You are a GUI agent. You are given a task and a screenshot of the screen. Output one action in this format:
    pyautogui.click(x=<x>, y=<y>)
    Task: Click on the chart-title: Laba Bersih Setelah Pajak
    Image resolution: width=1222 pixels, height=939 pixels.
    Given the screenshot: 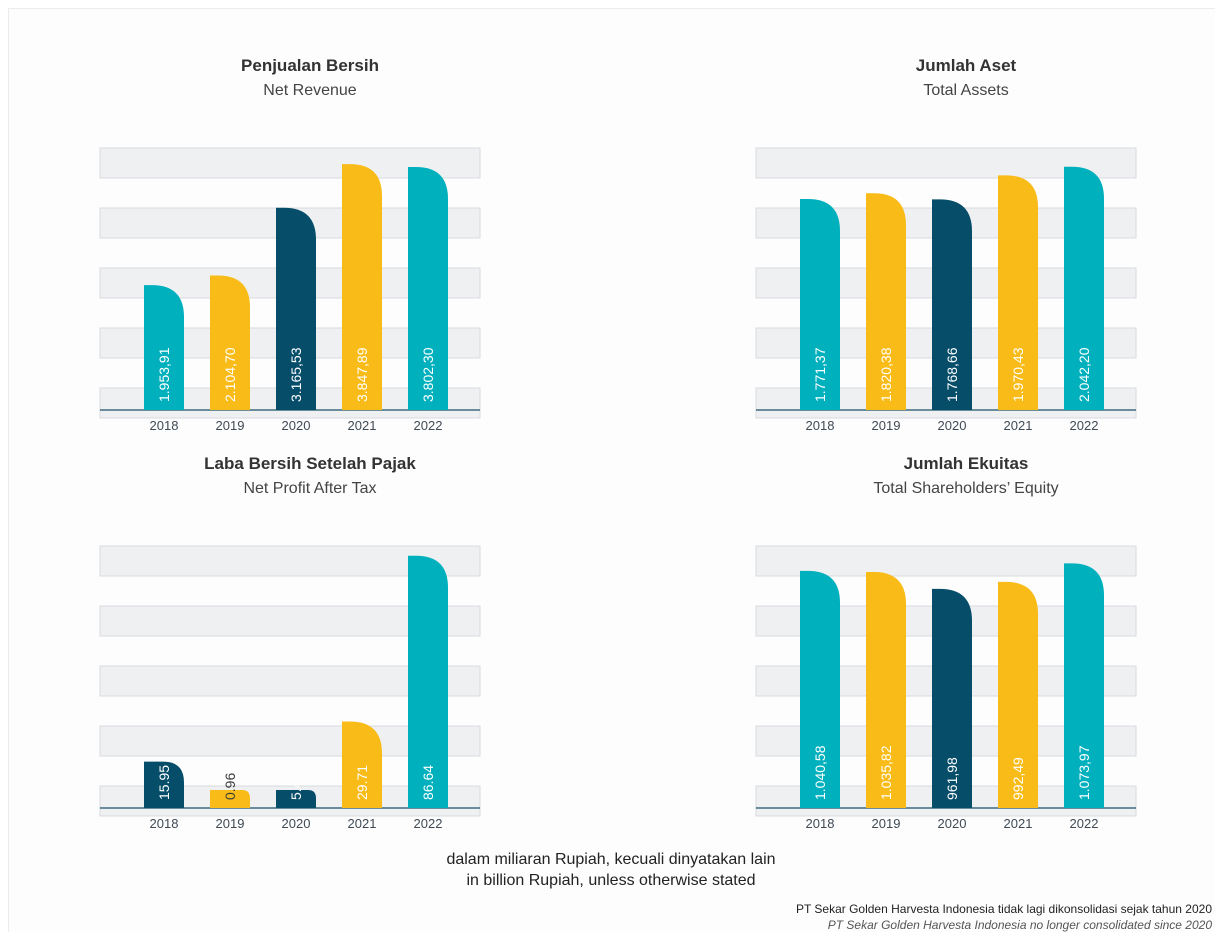 What is the action you would take?
    pyautogui.click(x=310, y=463)
    